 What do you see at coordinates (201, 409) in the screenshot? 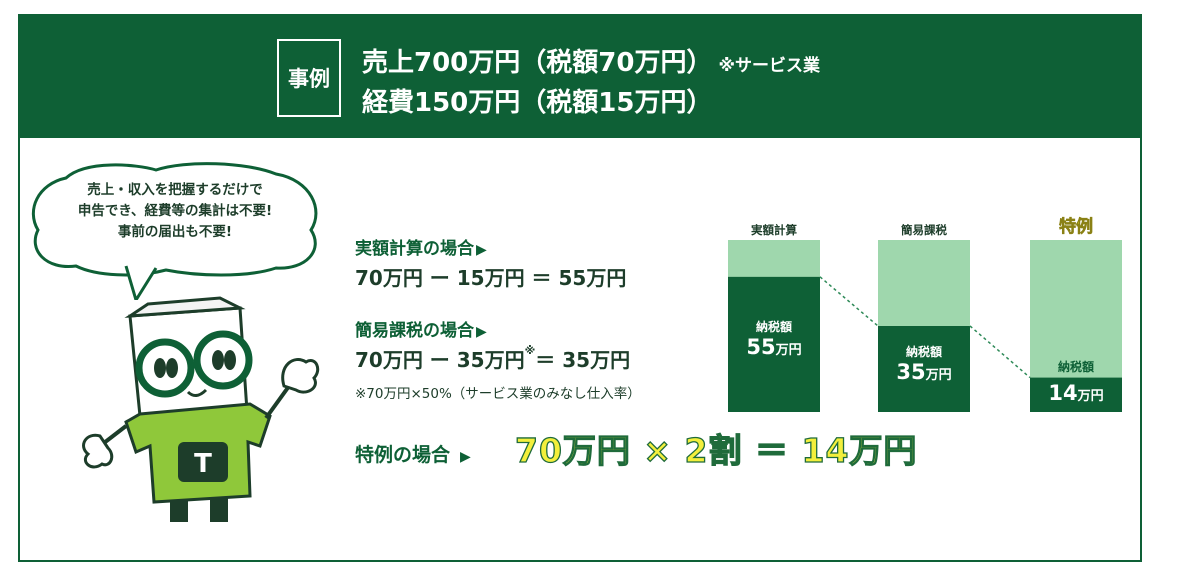
I see `mascot-illustration: T` at bounding box center [201, 409].